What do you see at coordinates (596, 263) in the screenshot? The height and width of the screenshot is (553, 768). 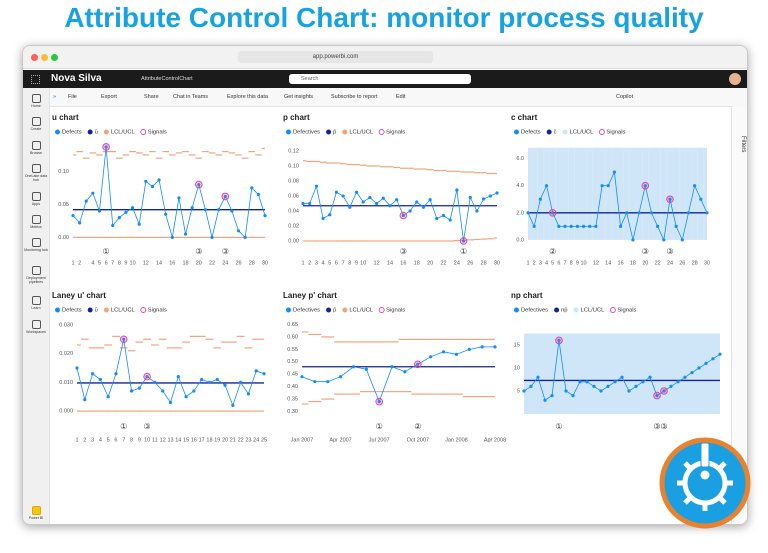 I see `x-tick-label: 12` at bounding box center [596, 263].